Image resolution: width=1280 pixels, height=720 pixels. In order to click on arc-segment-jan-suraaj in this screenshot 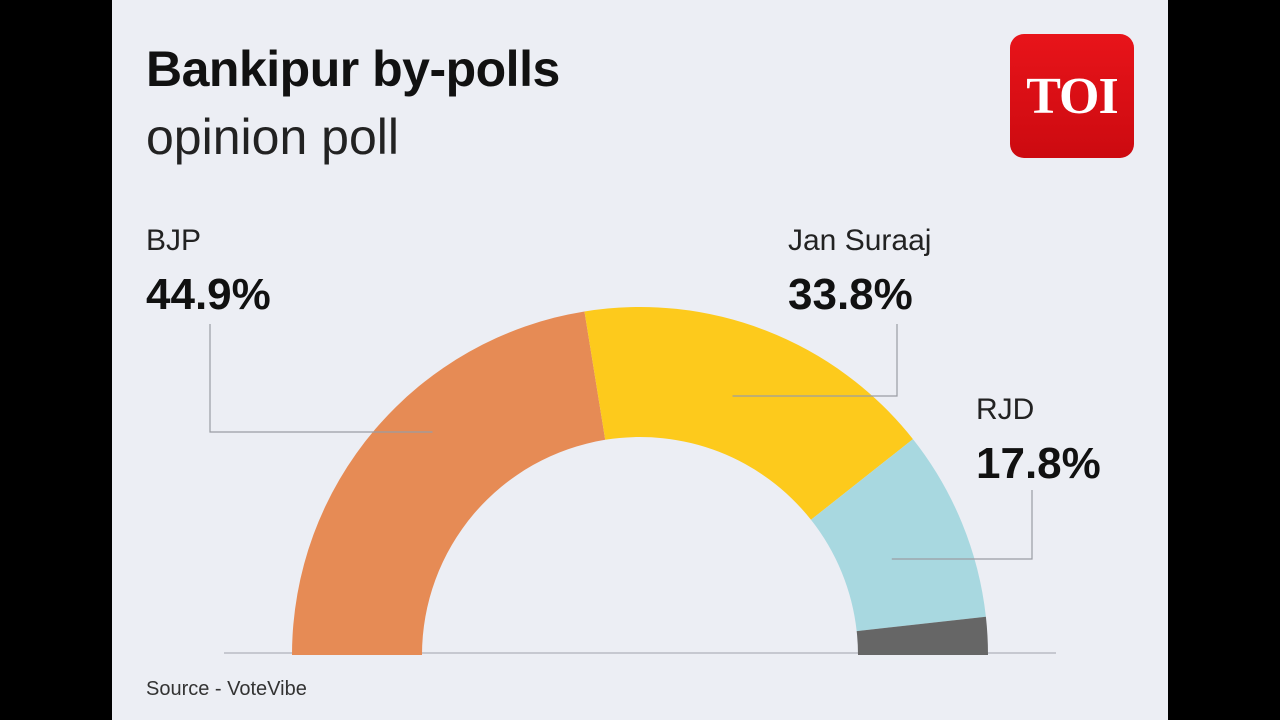, I will do `click(748, 413)`.